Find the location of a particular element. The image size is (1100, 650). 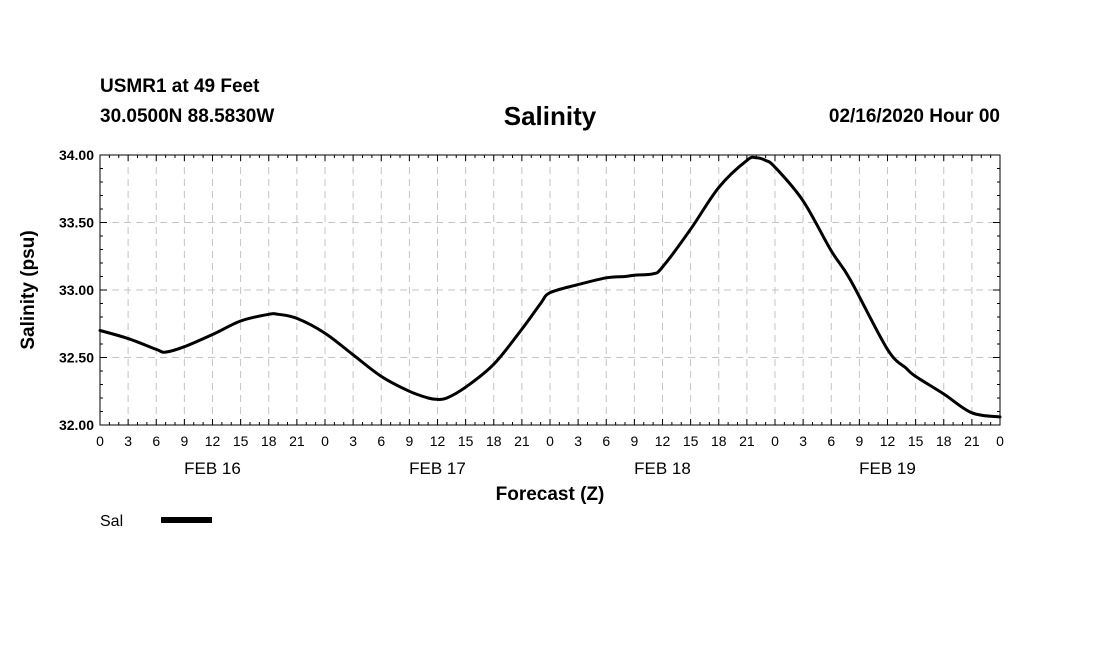

day-label: FEB 17 is located at coordinates (437, 468).